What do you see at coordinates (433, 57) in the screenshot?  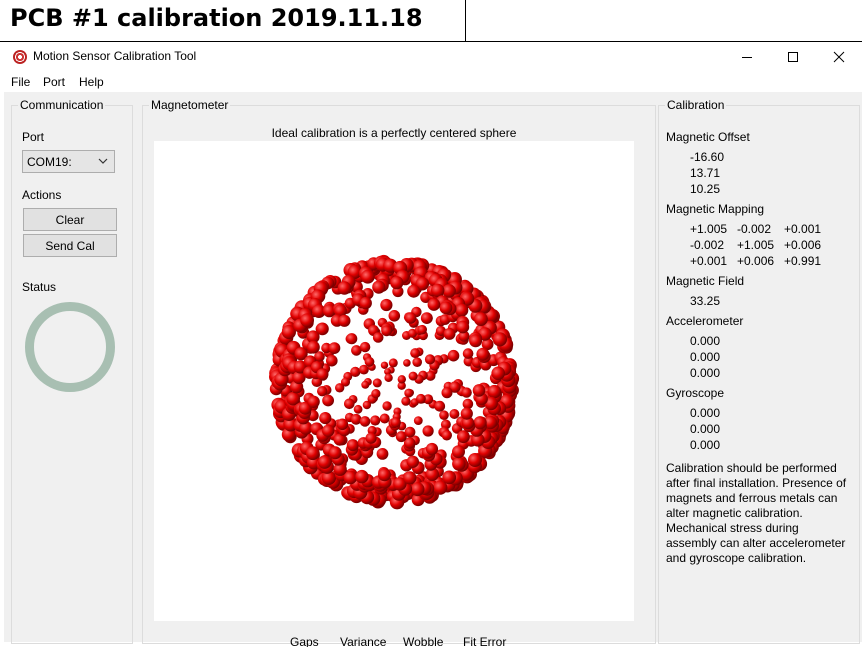 I see `title-bar: Motion Sensor Calibration Tool` at bounding box center [433, 57].